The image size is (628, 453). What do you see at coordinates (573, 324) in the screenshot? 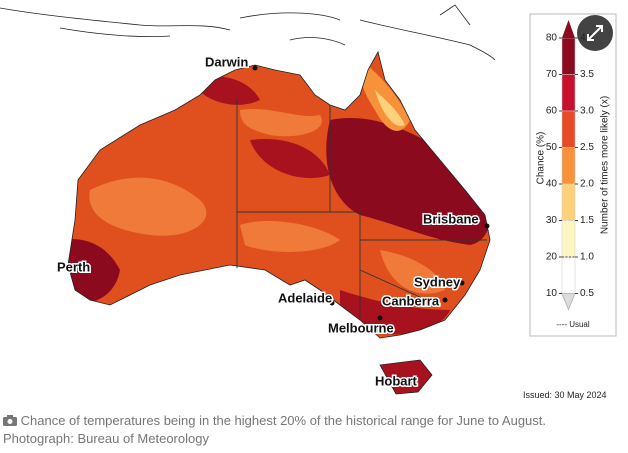
I see `legend-usual: ---- Usual` at bounding box center [573, 324].